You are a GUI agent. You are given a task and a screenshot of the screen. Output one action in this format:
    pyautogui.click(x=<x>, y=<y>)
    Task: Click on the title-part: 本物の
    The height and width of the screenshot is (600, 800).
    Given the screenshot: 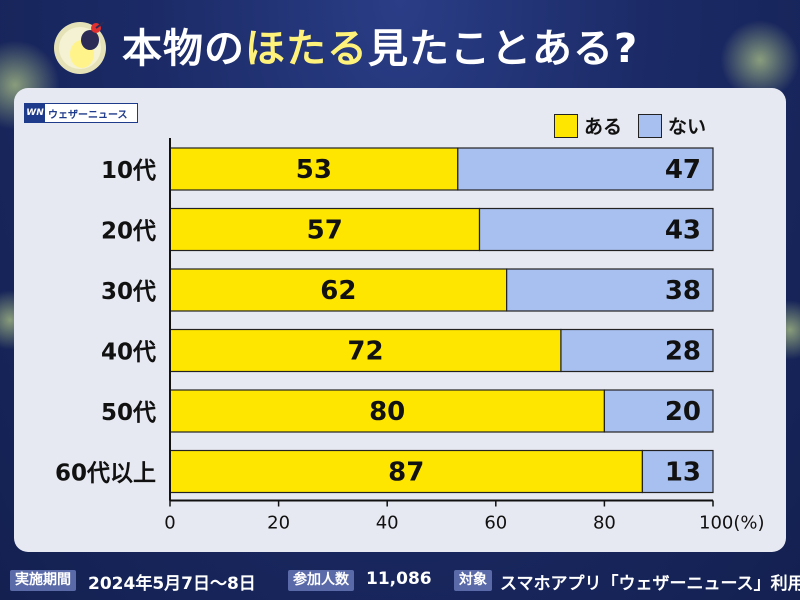 What is the action you would take?
    pyautogui.click(x=183, y=49)
    